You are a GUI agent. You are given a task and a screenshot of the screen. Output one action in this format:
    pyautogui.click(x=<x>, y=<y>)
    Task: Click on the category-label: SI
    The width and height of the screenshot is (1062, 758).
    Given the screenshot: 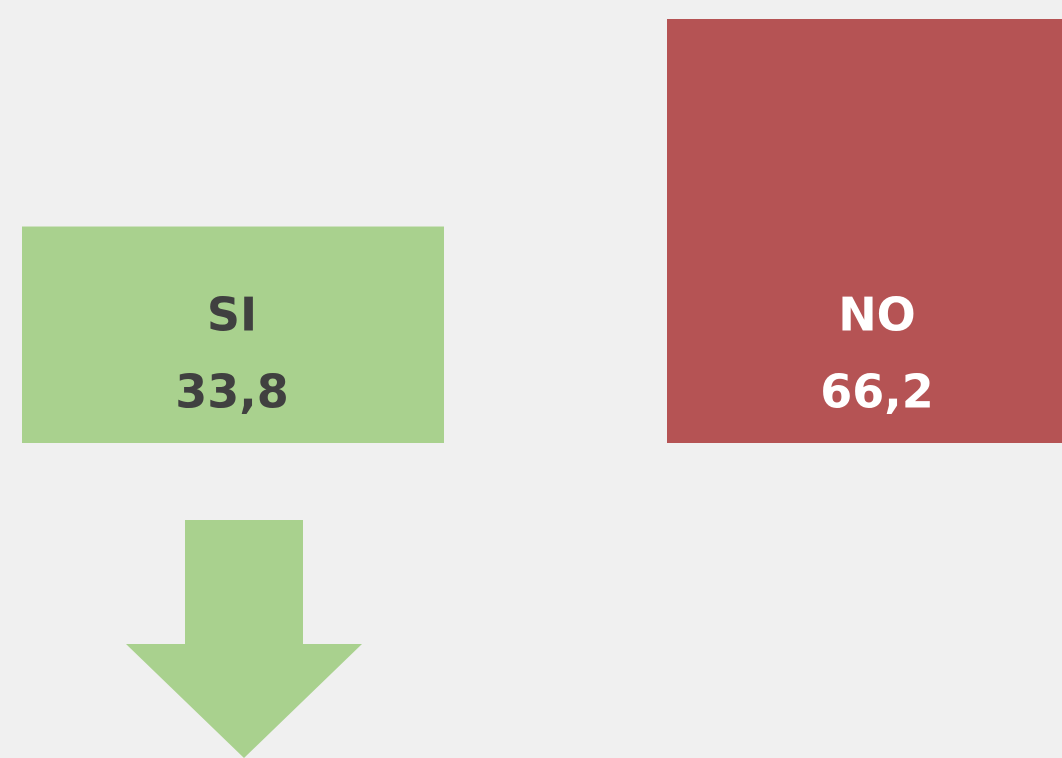 What is the action you would take?
    pyautogui.click(x=232, y=315)
    